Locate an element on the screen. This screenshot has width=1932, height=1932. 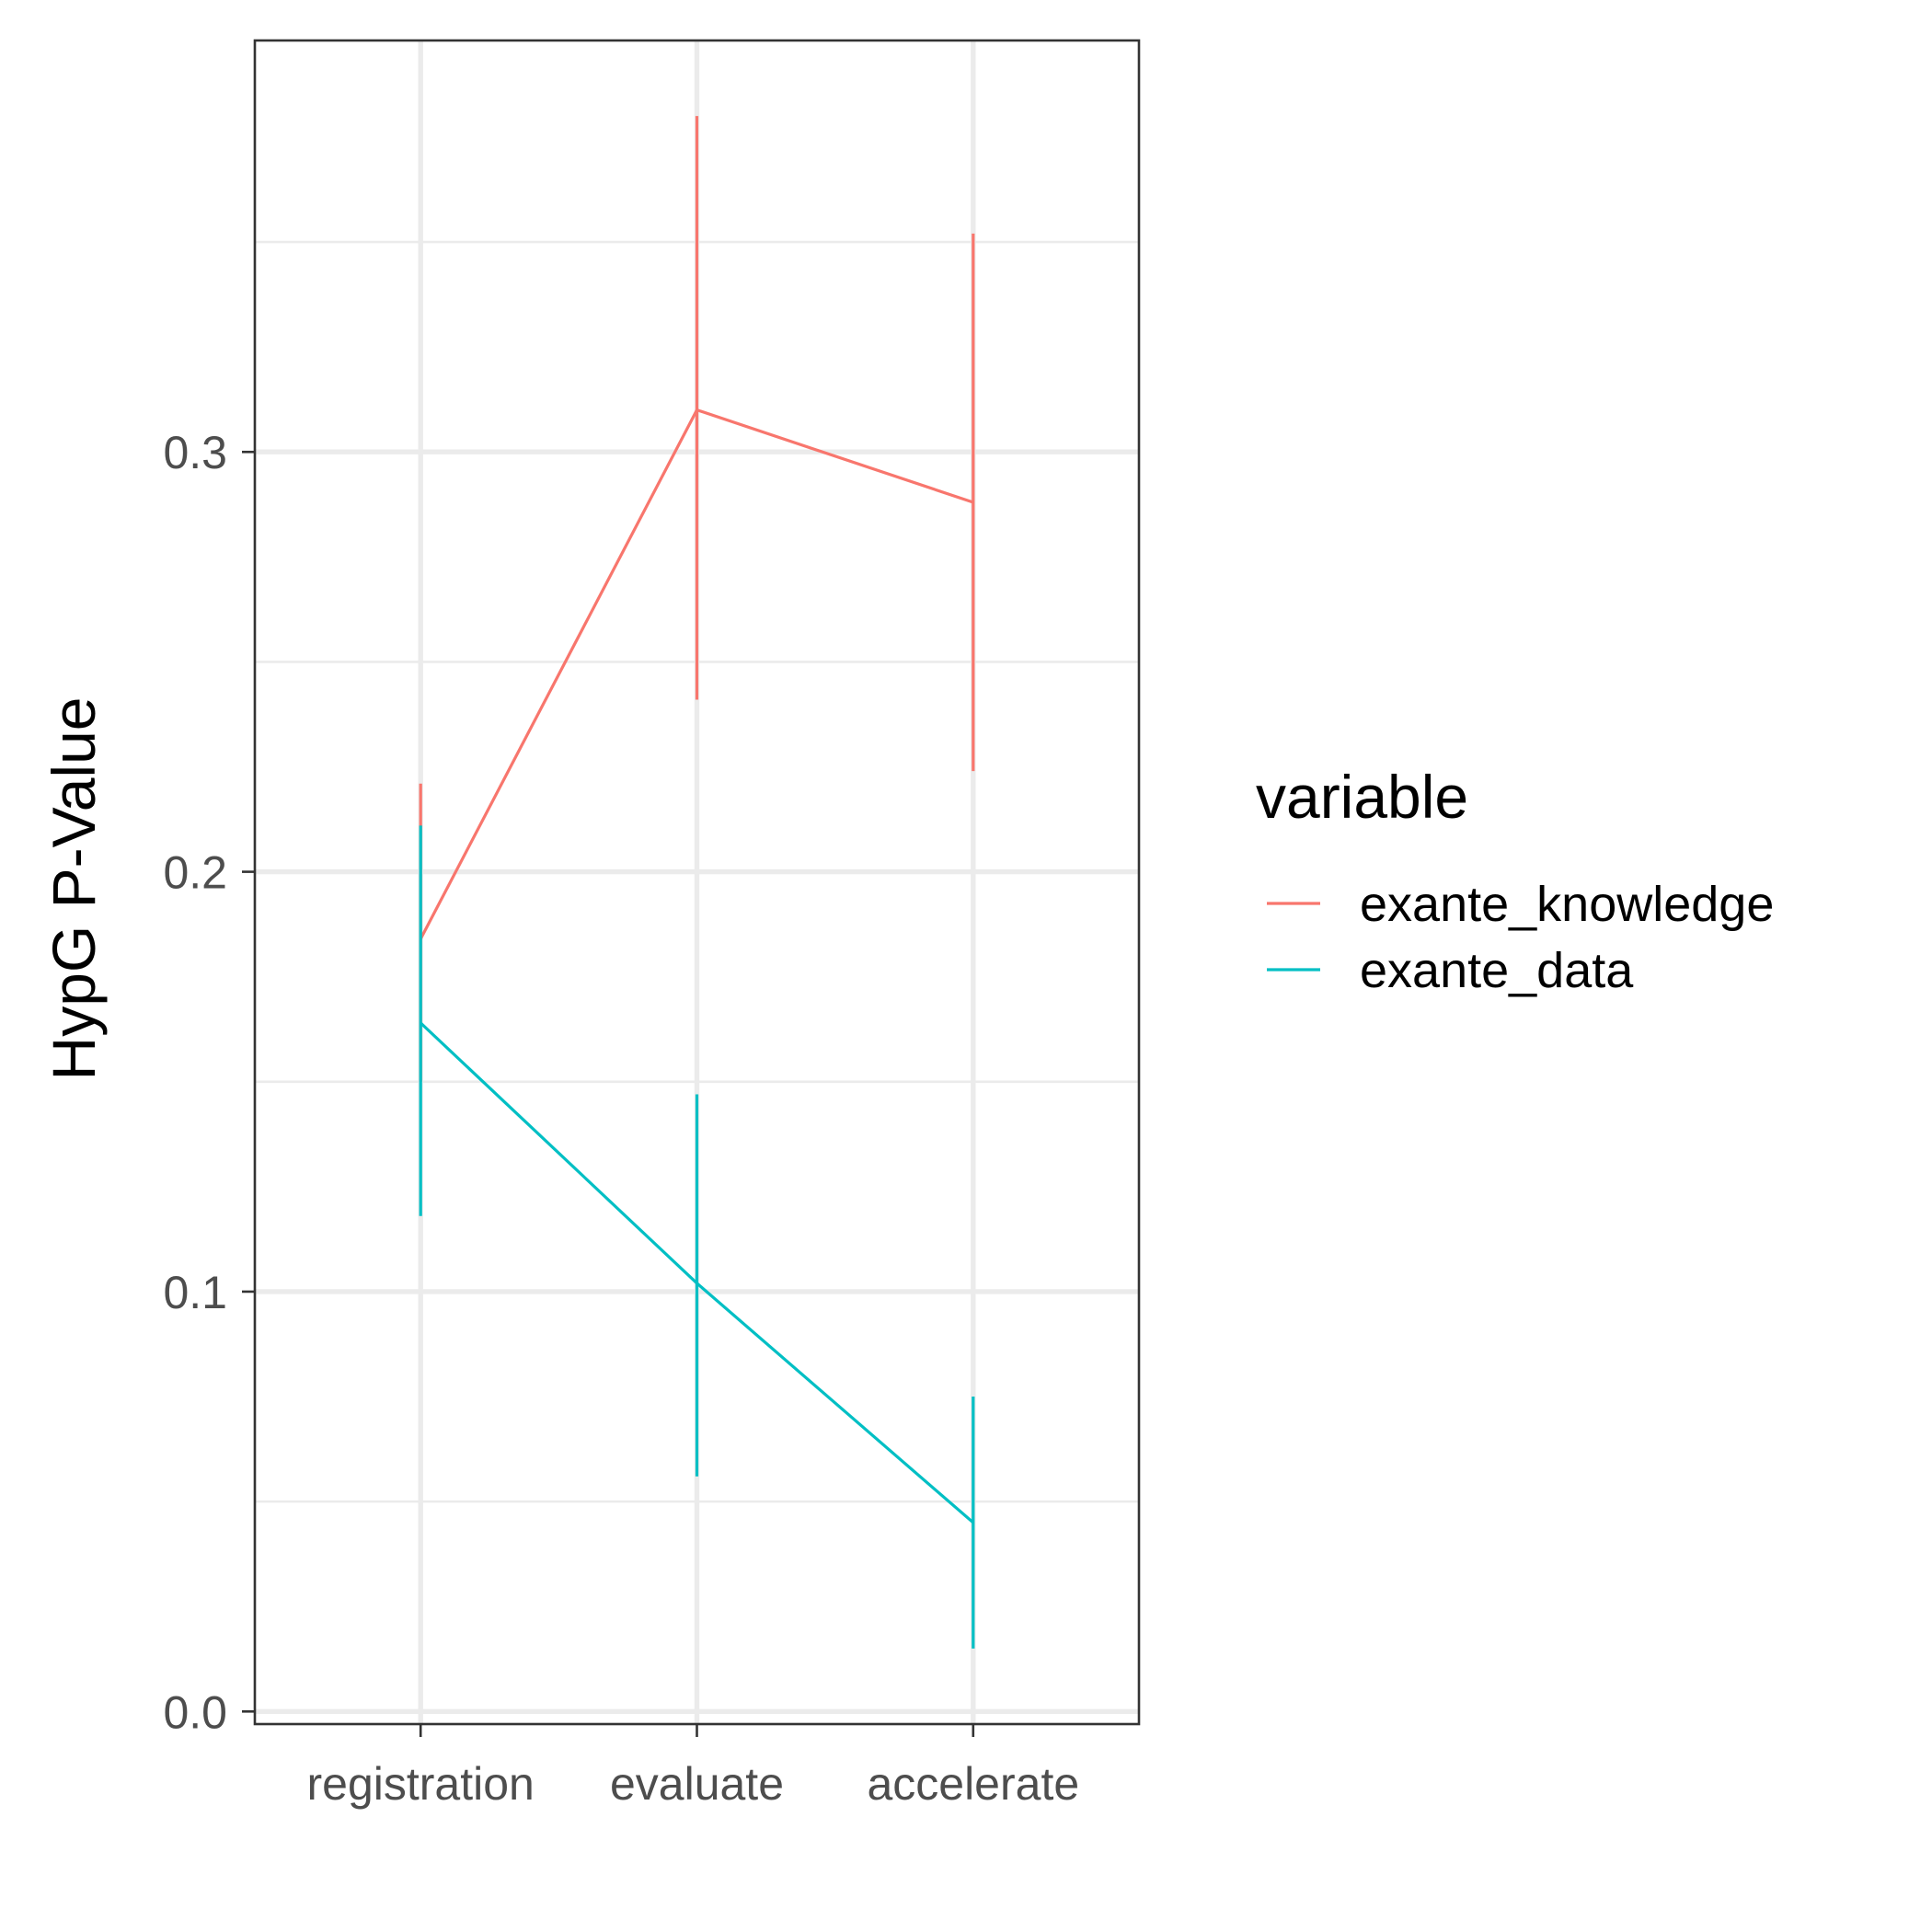
y-tick-label: 0.1 is located at coordinates (195, 1292).